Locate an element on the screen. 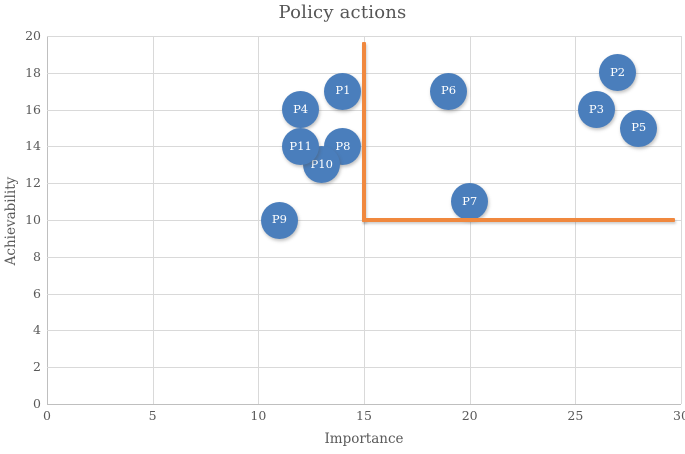 Image resolution: width=685 pixels, height=454 pixels. bubble-P3: P3 is located at coordinates (596, 110).